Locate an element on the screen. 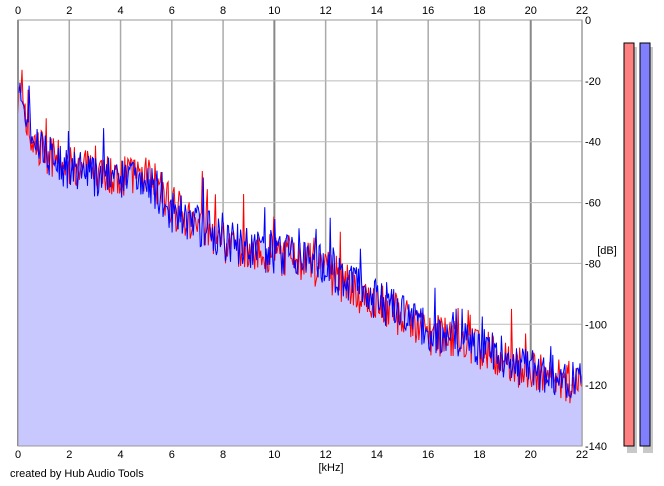 Image resolution: width=664 pixels, height=486 pixels. y-tick-label: -140 is located at coordinates (596, 447).